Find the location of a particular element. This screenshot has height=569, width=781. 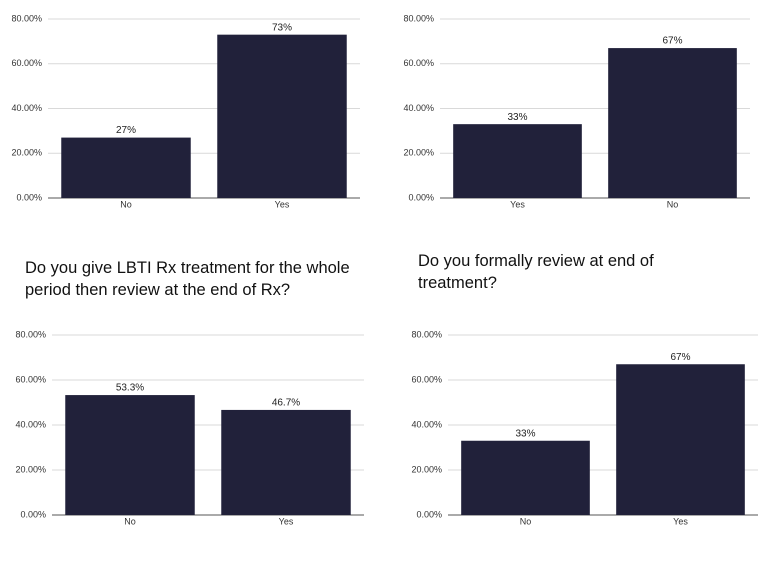

value-label: 46.7% is located at coordinates (286, 403).